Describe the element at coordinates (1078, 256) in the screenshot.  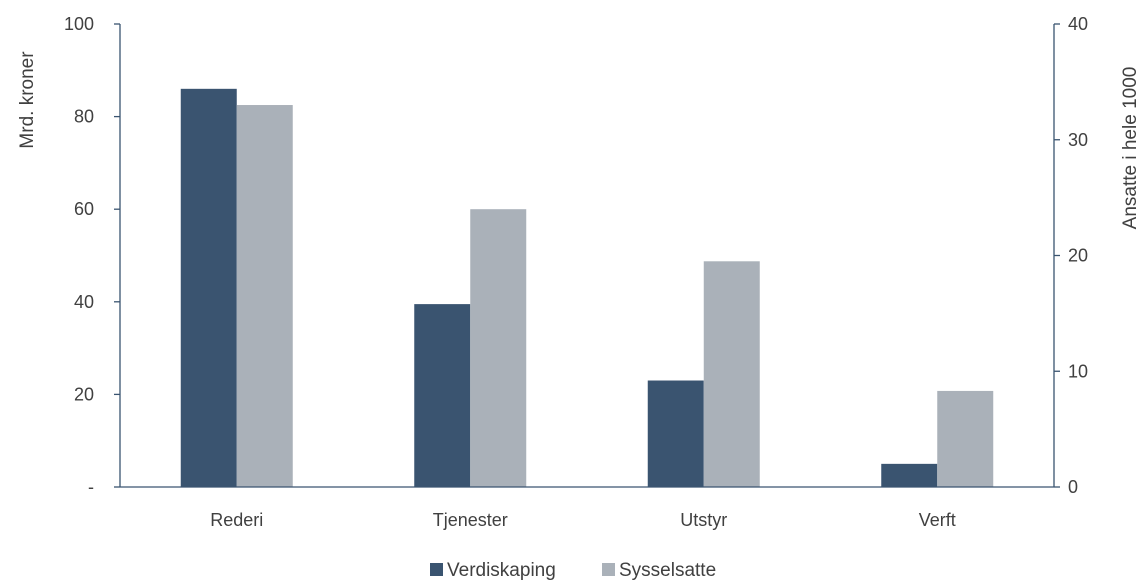
I see `y2-tick-label: 20` at that location.